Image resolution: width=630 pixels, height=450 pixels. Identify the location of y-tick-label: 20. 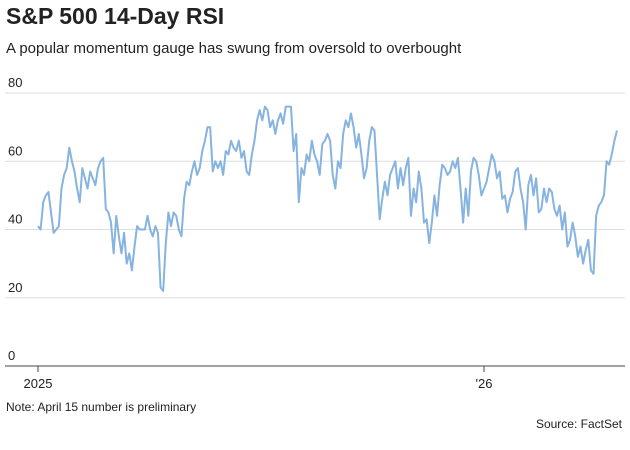
(15, 287).